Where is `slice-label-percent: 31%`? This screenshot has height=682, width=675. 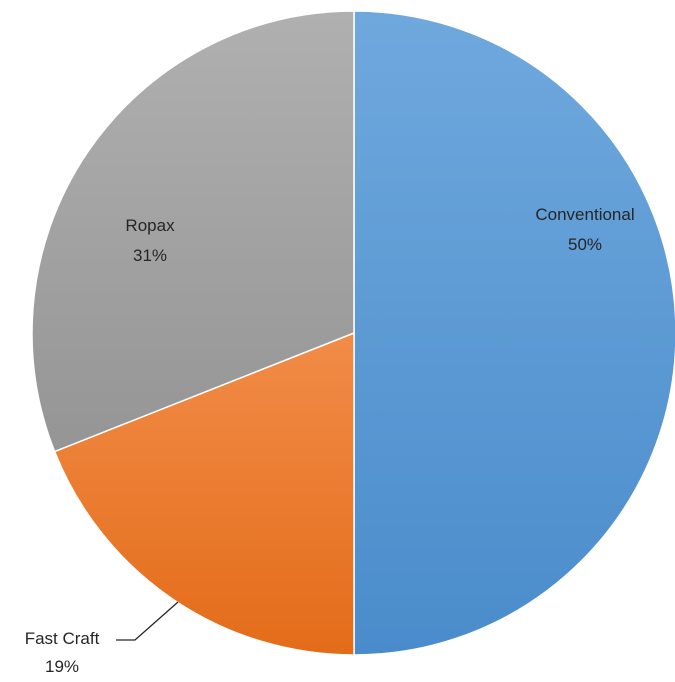
slice-label-percent: 31% is located at coordinates (150, 255).